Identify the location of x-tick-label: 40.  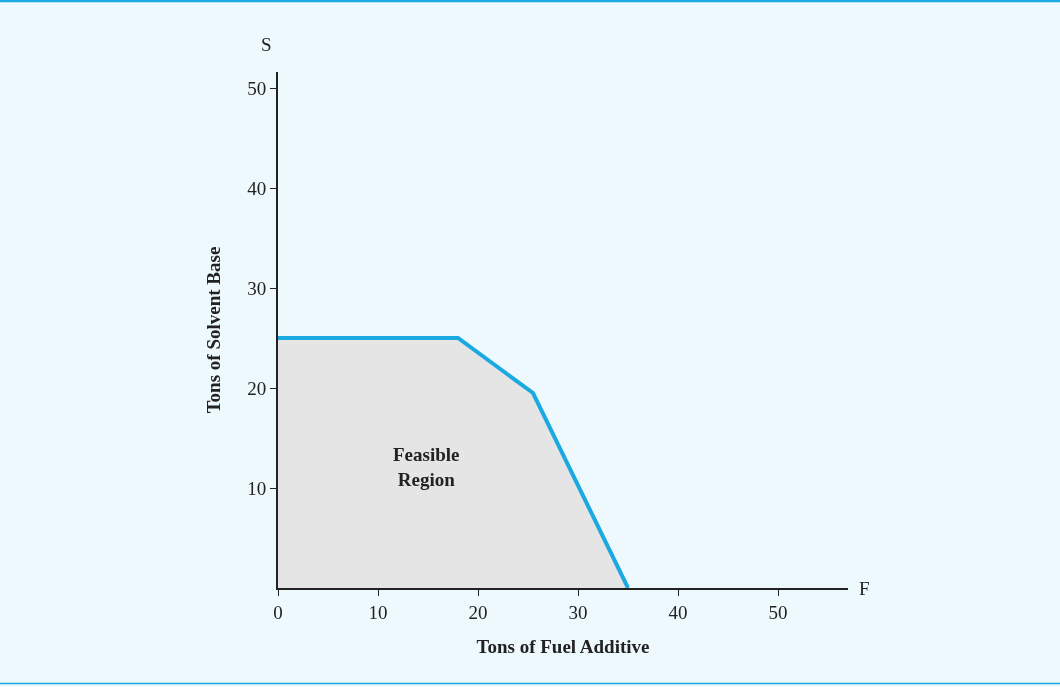
(678, 612).